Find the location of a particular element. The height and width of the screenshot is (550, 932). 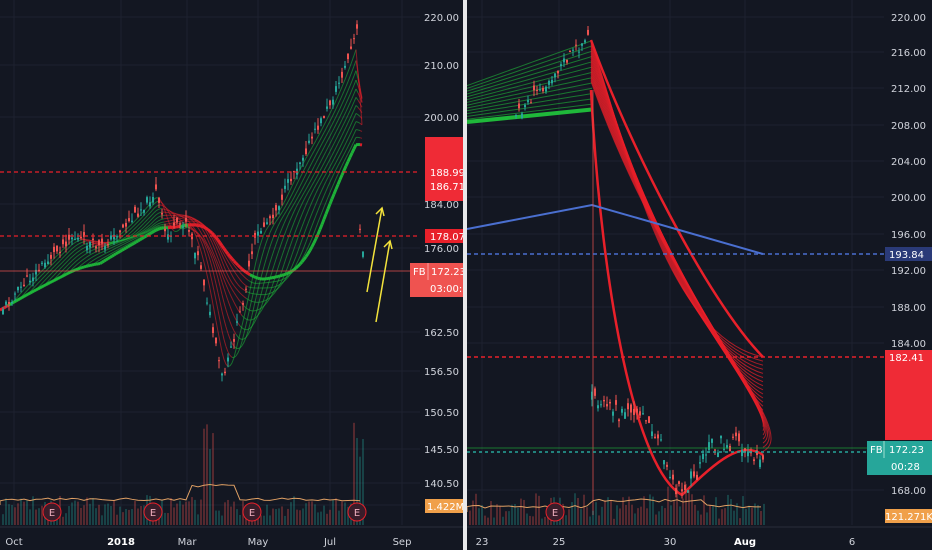

ribbon-line is located at coordinates (530, 95).